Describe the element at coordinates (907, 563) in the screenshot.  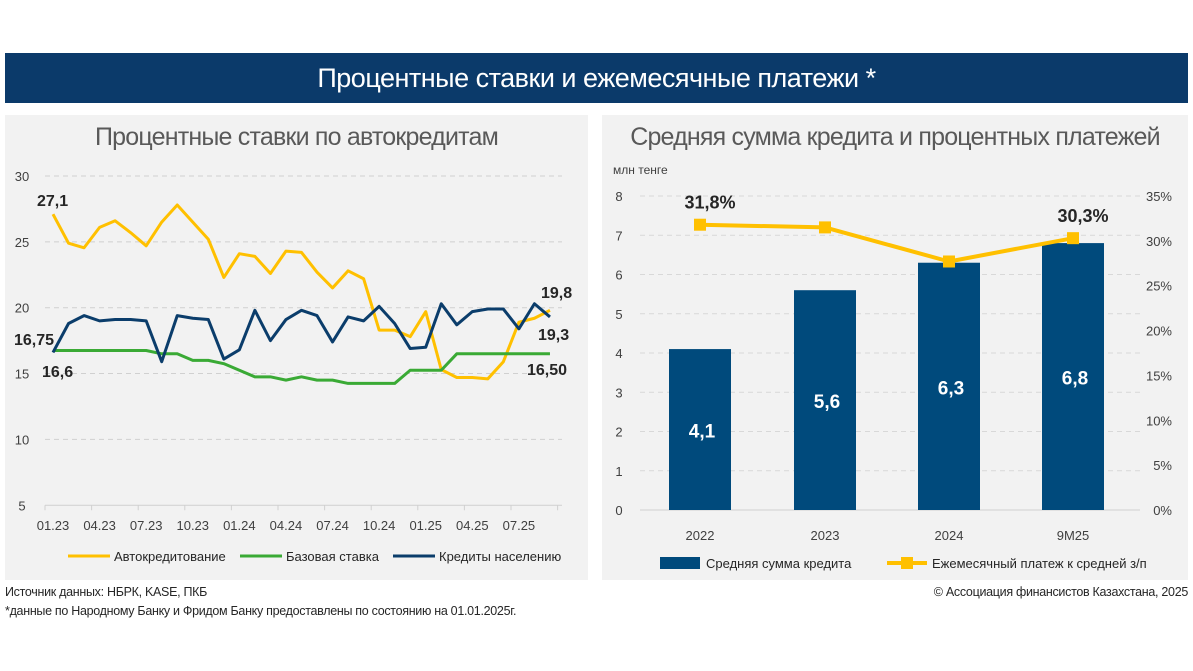
I see `legend-swatch-marker` at that location.